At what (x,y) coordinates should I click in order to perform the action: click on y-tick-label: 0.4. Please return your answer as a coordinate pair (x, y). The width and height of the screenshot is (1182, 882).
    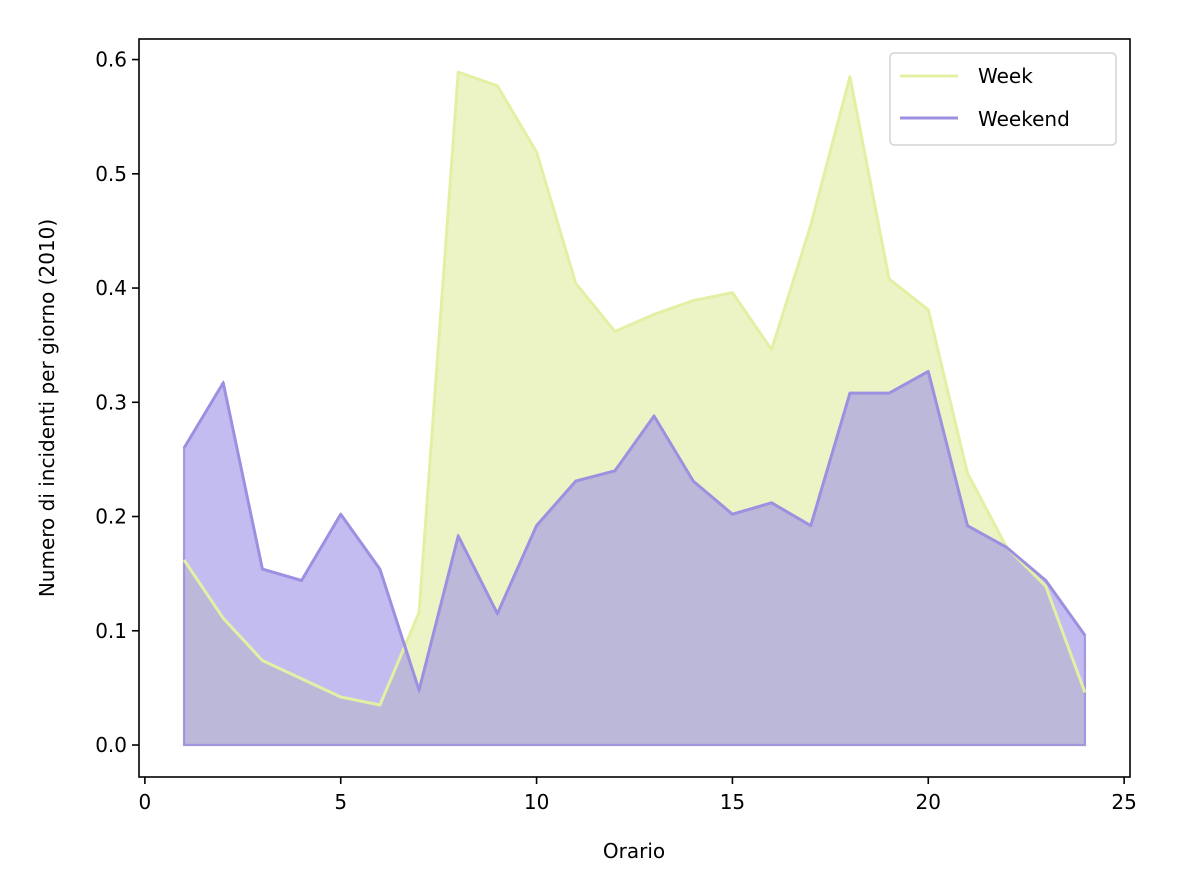
    Looking at the image, I should click on (111, 288).